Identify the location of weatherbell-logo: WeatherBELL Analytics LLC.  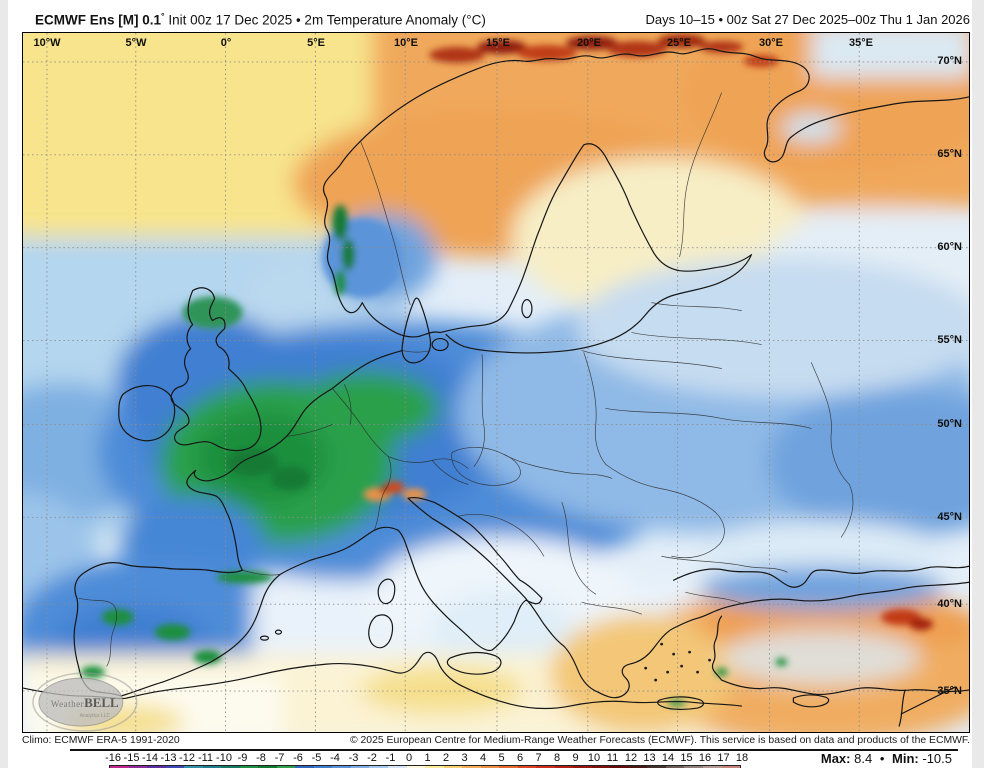
(85, 702).